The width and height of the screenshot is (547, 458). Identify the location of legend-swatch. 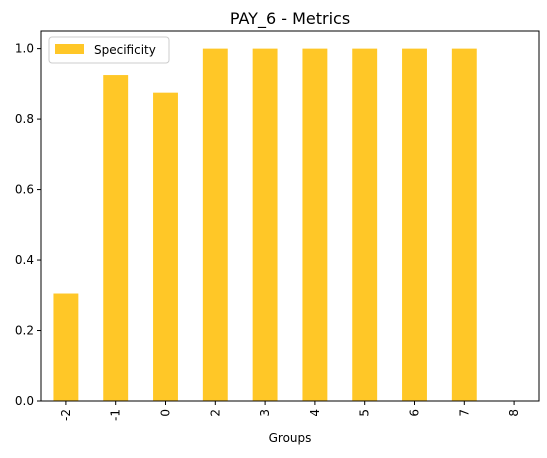
(69, 49).